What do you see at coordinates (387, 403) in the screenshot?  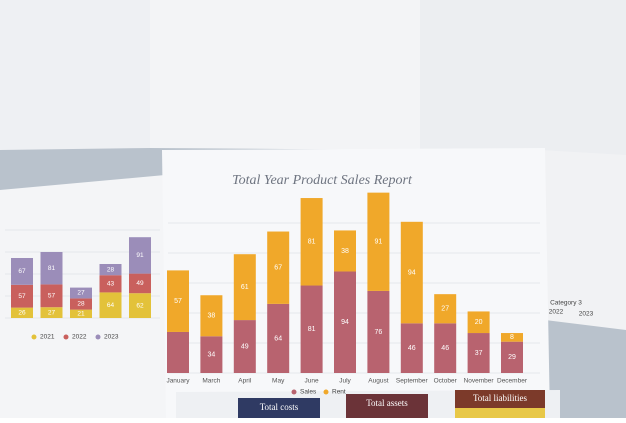 I see `card-title: Total assets` at bounding box center [387, 403].